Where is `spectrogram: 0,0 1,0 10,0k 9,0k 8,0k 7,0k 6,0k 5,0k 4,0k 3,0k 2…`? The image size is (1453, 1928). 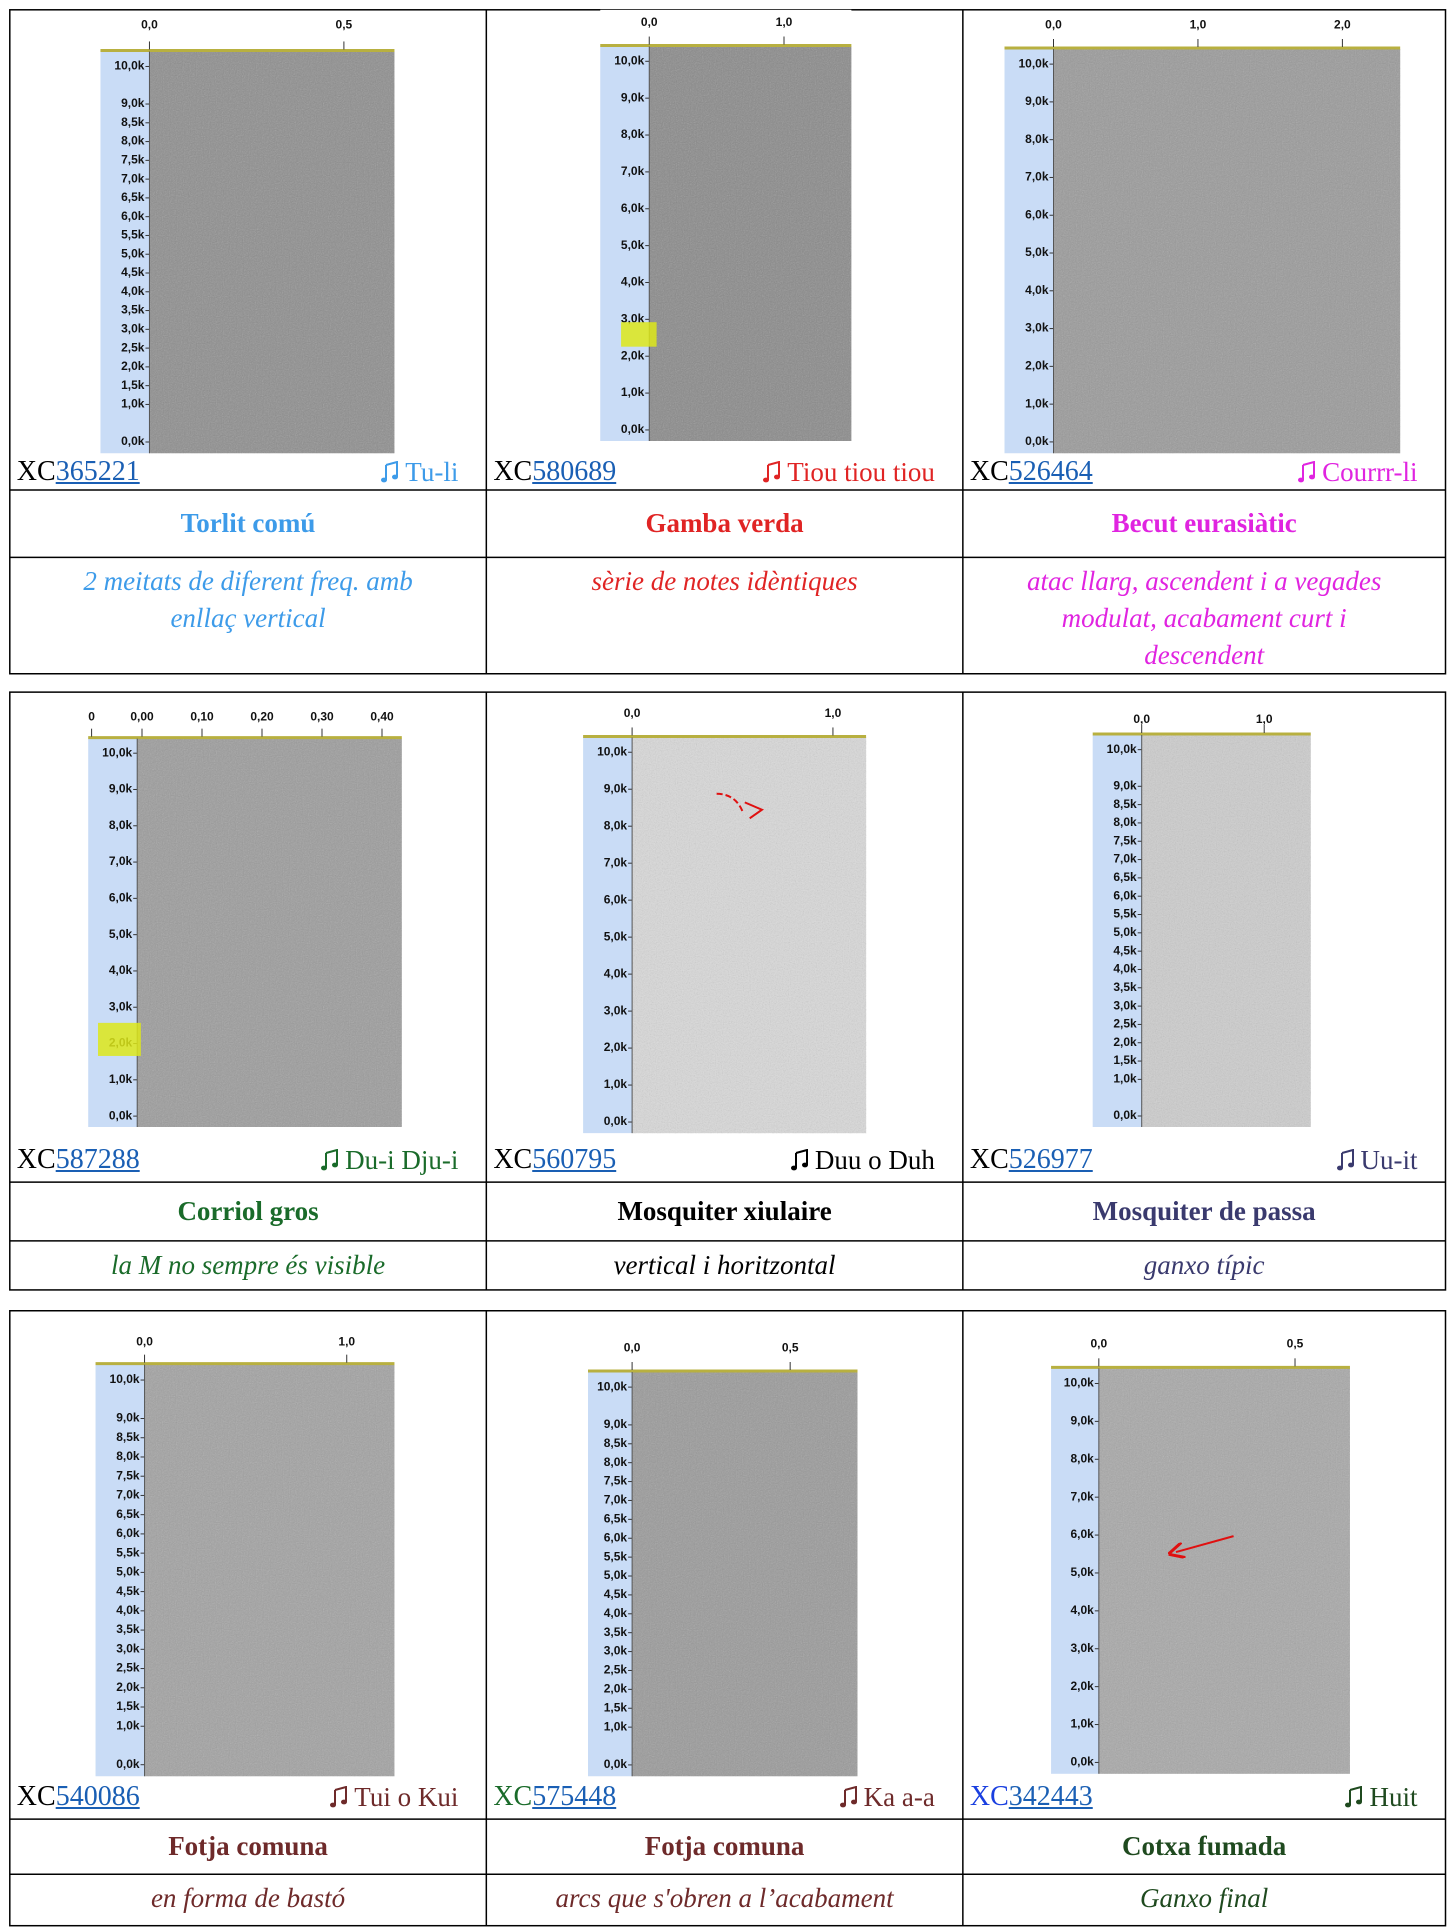
spectrogram: 0,0 1,0 10,0k 9,0k 8,0k 7,0k 6,0k 5,0k 4,0k 3,0k 2… is located at coordinates (726, 225).